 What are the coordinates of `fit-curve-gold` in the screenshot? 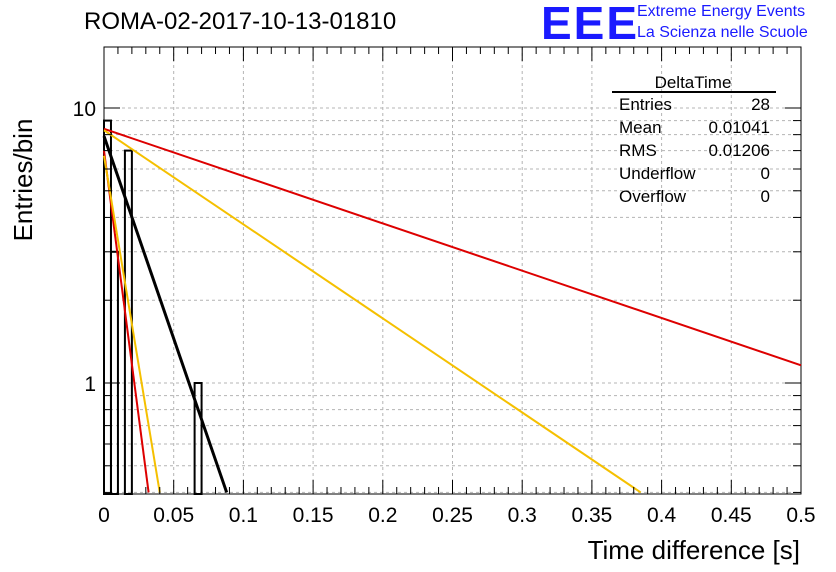 It's located at (132, 324).